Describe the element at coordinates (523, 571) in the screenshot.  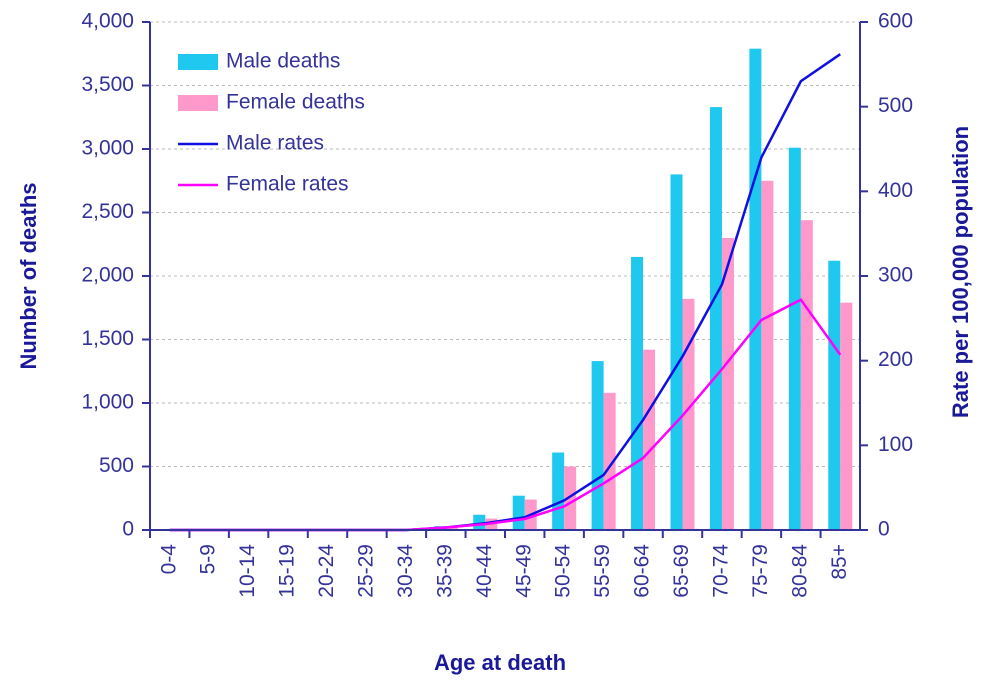
I see `x-tick-label: 45-49` at that location.